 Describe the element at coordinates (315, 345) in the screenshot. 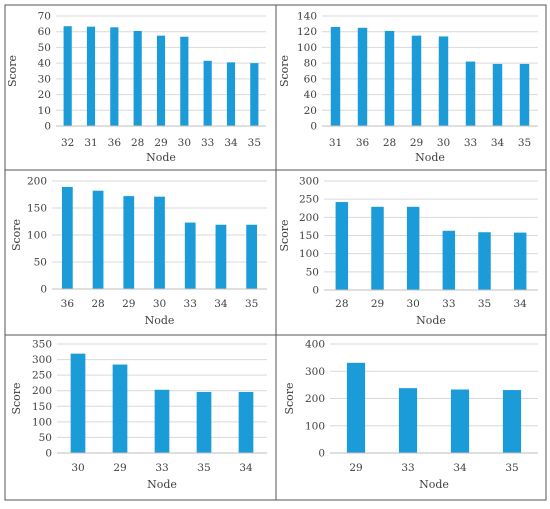

I see `y-tick-label: 400` at that location.